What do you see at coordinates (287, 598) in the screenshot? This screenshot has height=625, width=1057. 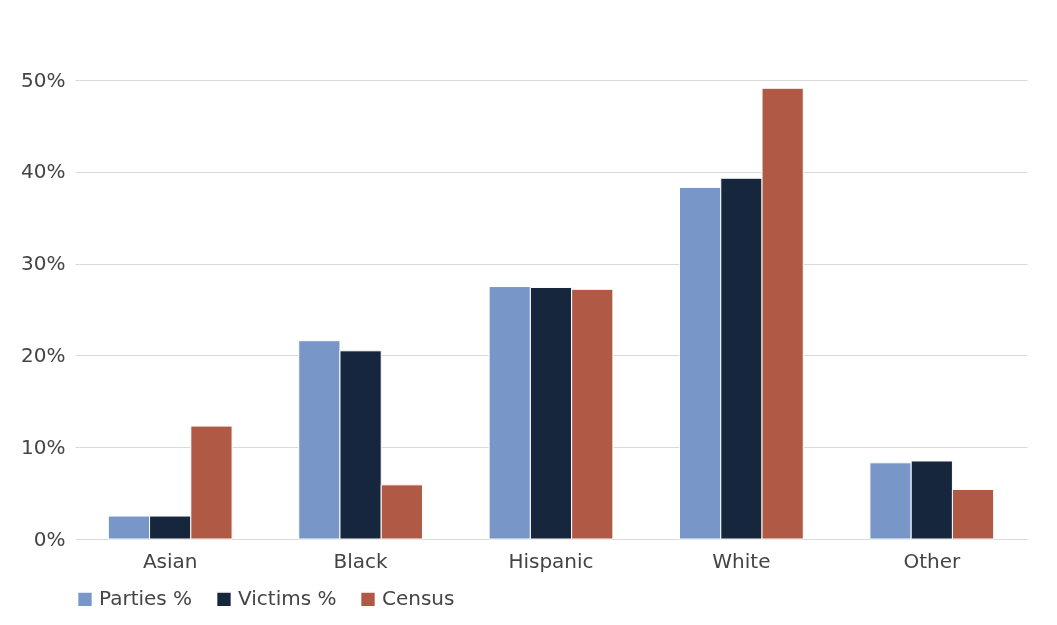 I see `legend-label: Victims %` at bounding box center [287, 598].